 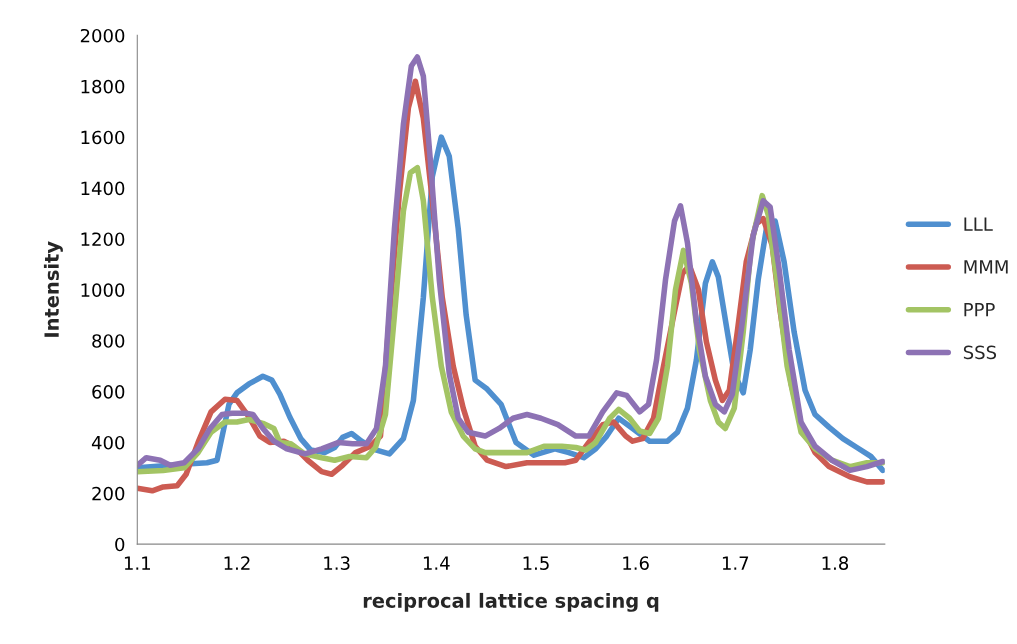 I want to click on x-axis-title: reciprocal lattice spacing q, so click(x=511, y=602).